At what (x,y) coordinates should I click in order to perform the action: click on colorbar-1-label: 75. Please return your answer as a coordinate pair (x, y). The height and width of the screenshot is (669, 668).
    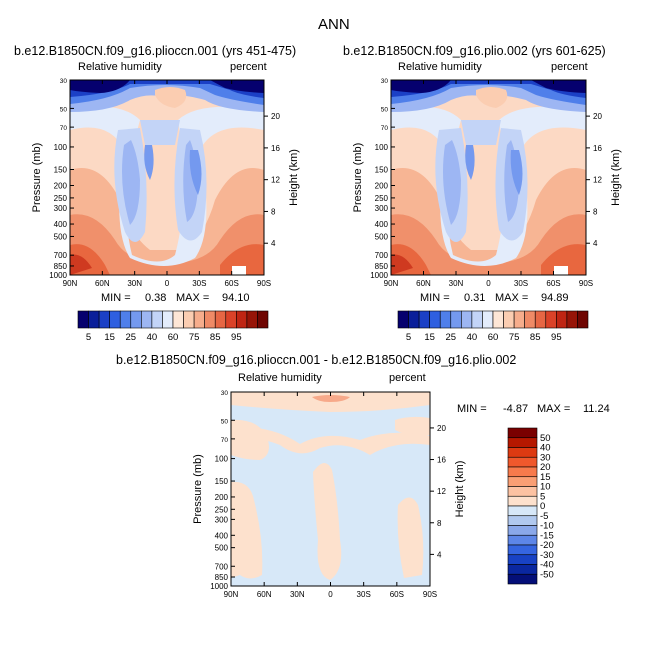
    Looking at the image, I should click on (194, 337).